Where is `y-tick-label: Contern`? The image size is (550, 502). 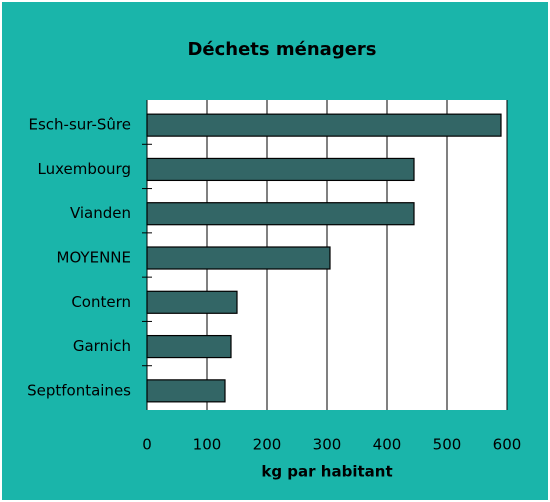 y-tick-label: Contern is located at coordinates (101, 302).